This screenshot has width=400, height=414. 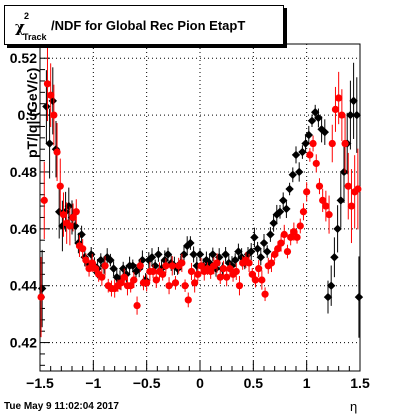 What do you see at coordinates (200, 383) in the screenshot?
I see `x-tick-label: 0` at bounding box center [200, 383].